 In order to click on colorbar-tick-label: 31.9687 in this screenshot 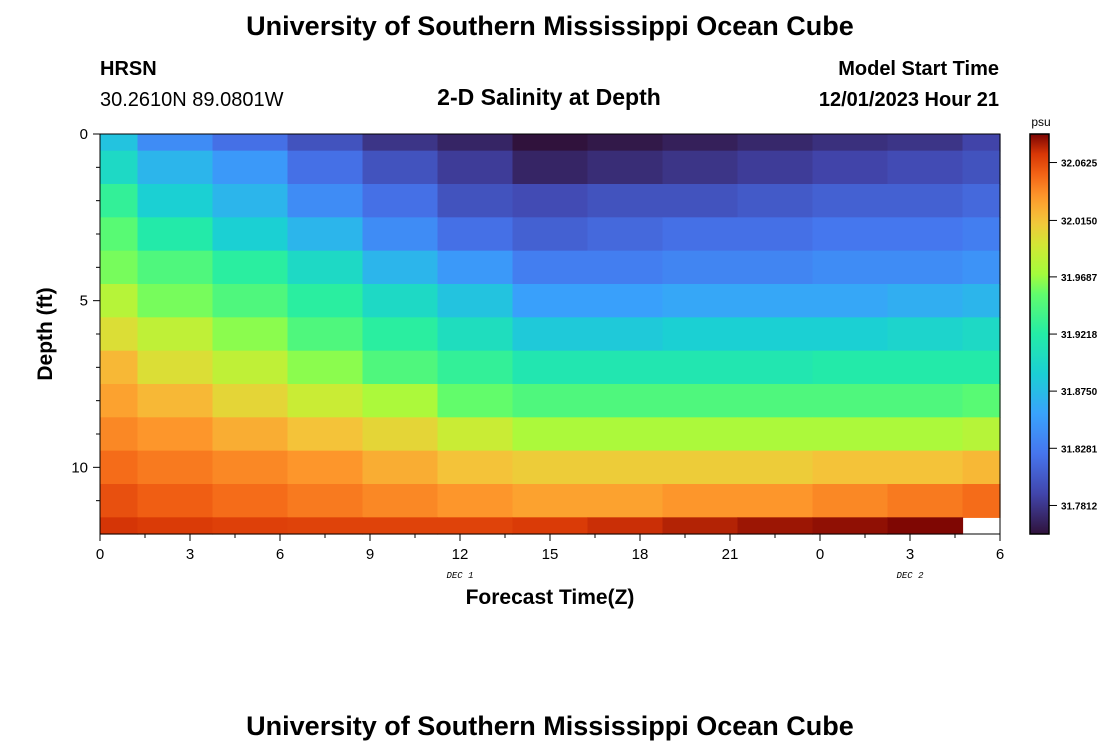, I will do `click(1079, 278)`.